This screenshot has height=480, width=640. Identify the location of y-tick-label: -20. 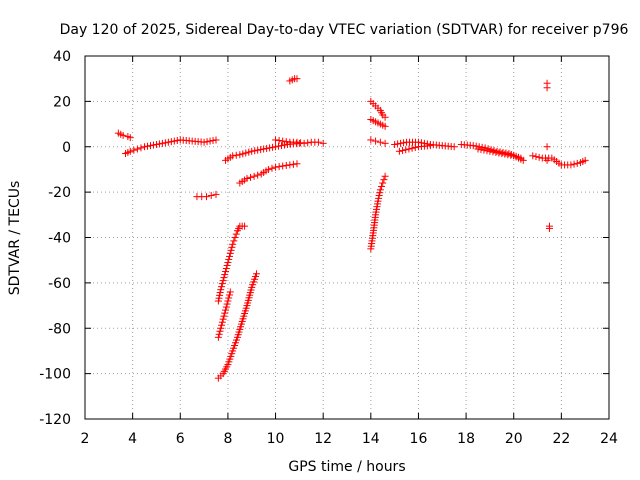
(59, 193).